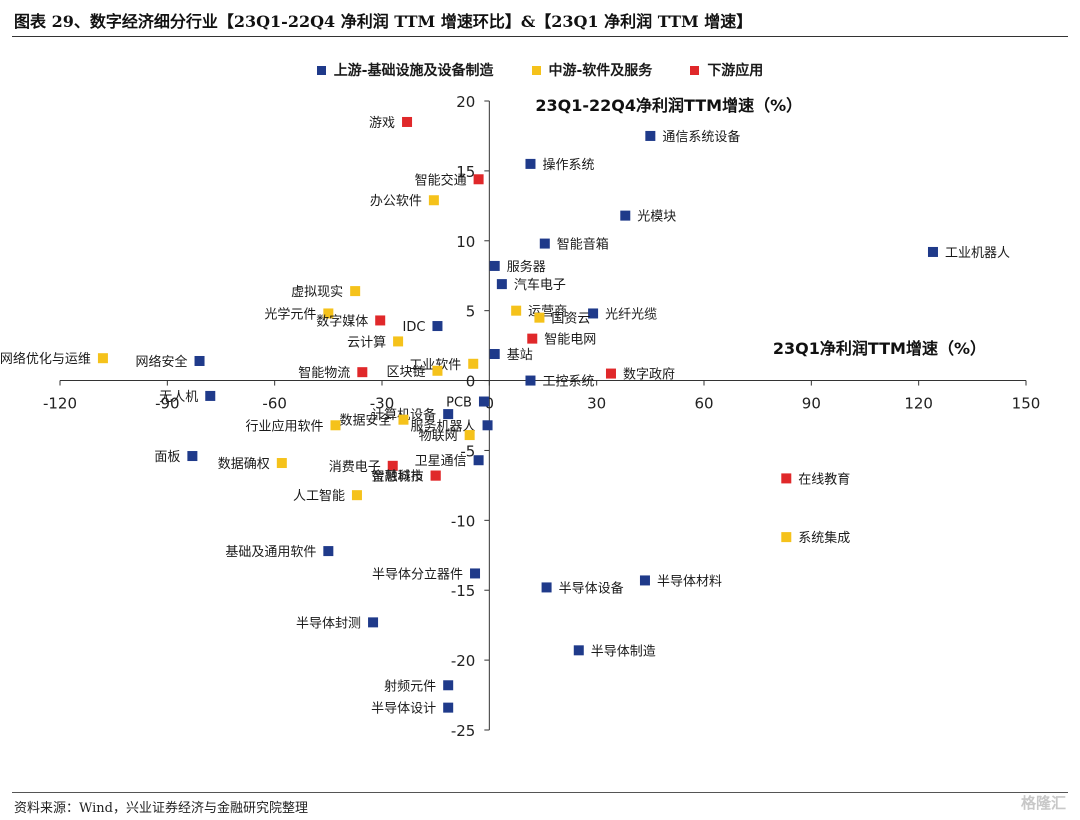 The height and width of the screenshot is (820, 1080). What do you see at coordinates (824, 538) in the screenshot?
I see `data-label: 系统集成` at bounding box center [824, 538].